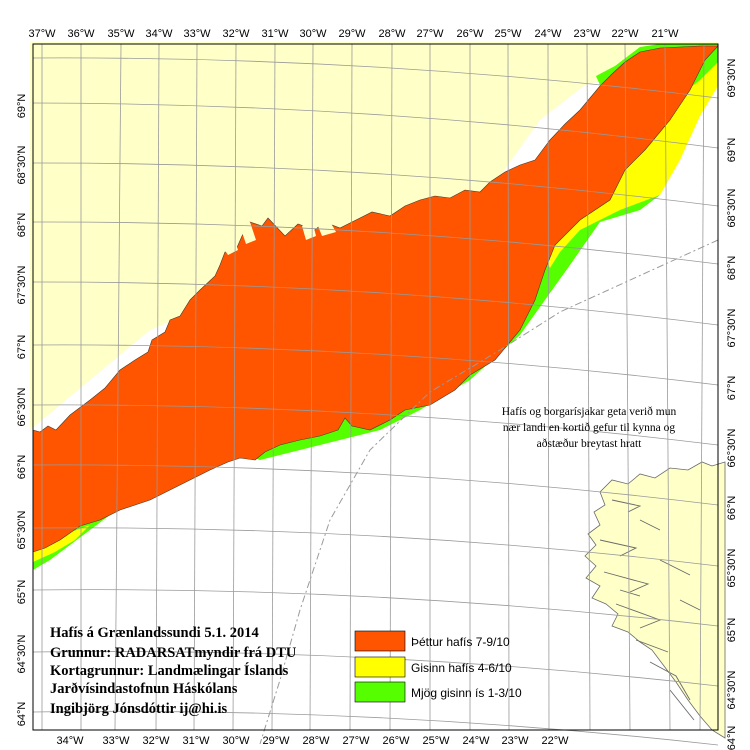 This screenshot has height=750, width=750. Describe the element at coordinates (22, 284) in the screenshot. I see `left-latitude-label: 67°30'N` at that location.